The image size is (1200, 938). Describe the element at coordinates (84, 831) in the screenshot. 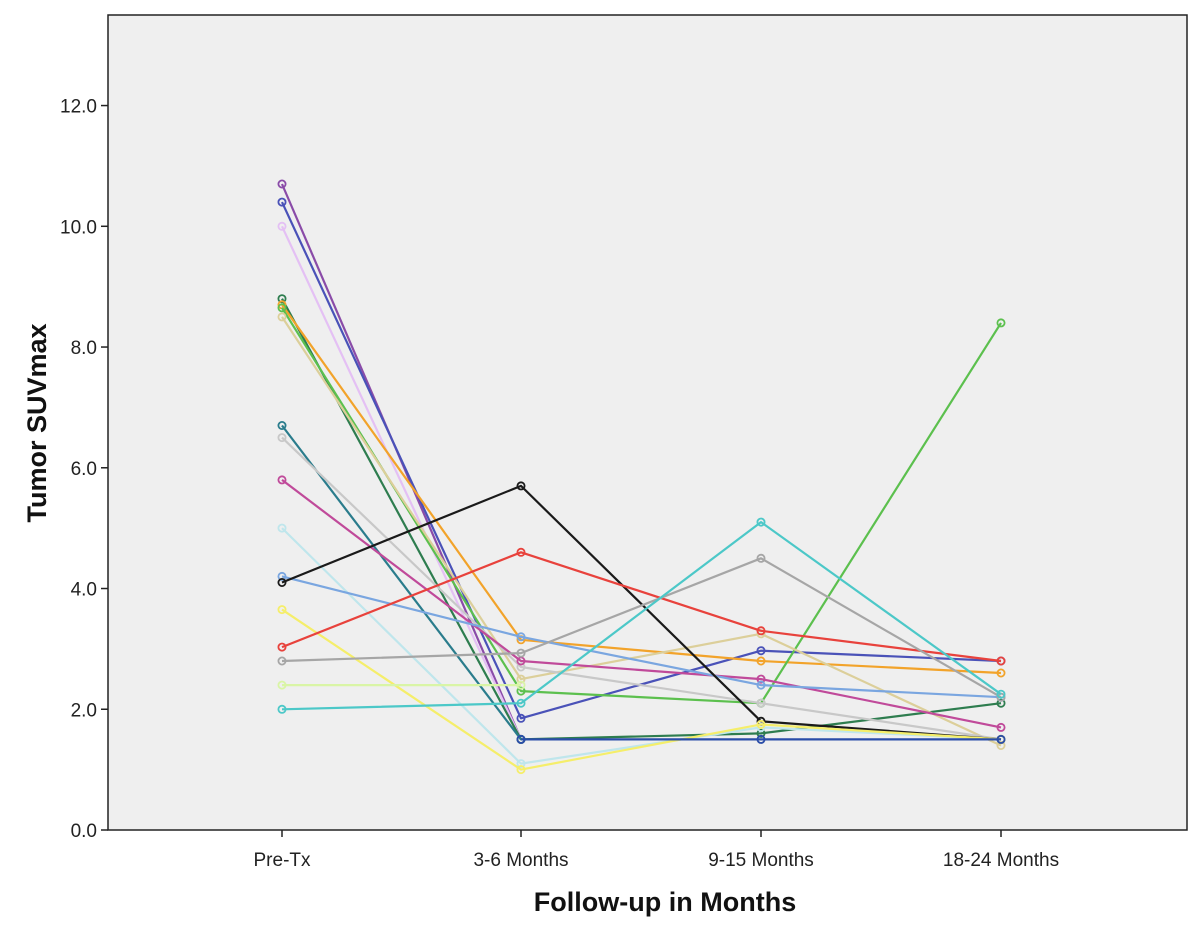

I see `y-tick-label: 0.0` at that location.